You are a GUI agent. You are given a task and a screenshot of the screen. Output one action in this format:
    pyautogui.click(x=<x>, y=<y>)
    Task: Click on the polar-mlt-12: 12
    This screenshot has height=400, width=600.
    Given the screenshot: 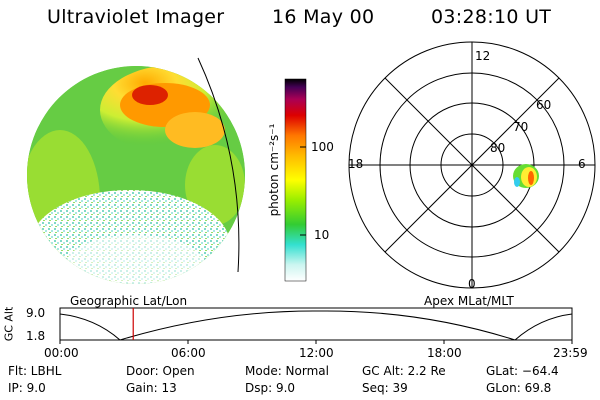 What is the action you would take?
    pyautogui.click(x=483, y=56)
    